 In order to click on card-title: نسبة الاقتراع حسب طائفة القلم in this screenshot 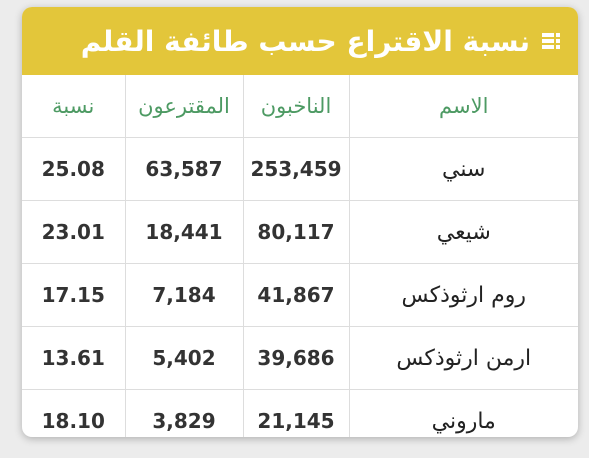, I will do `click(305, 41)`.